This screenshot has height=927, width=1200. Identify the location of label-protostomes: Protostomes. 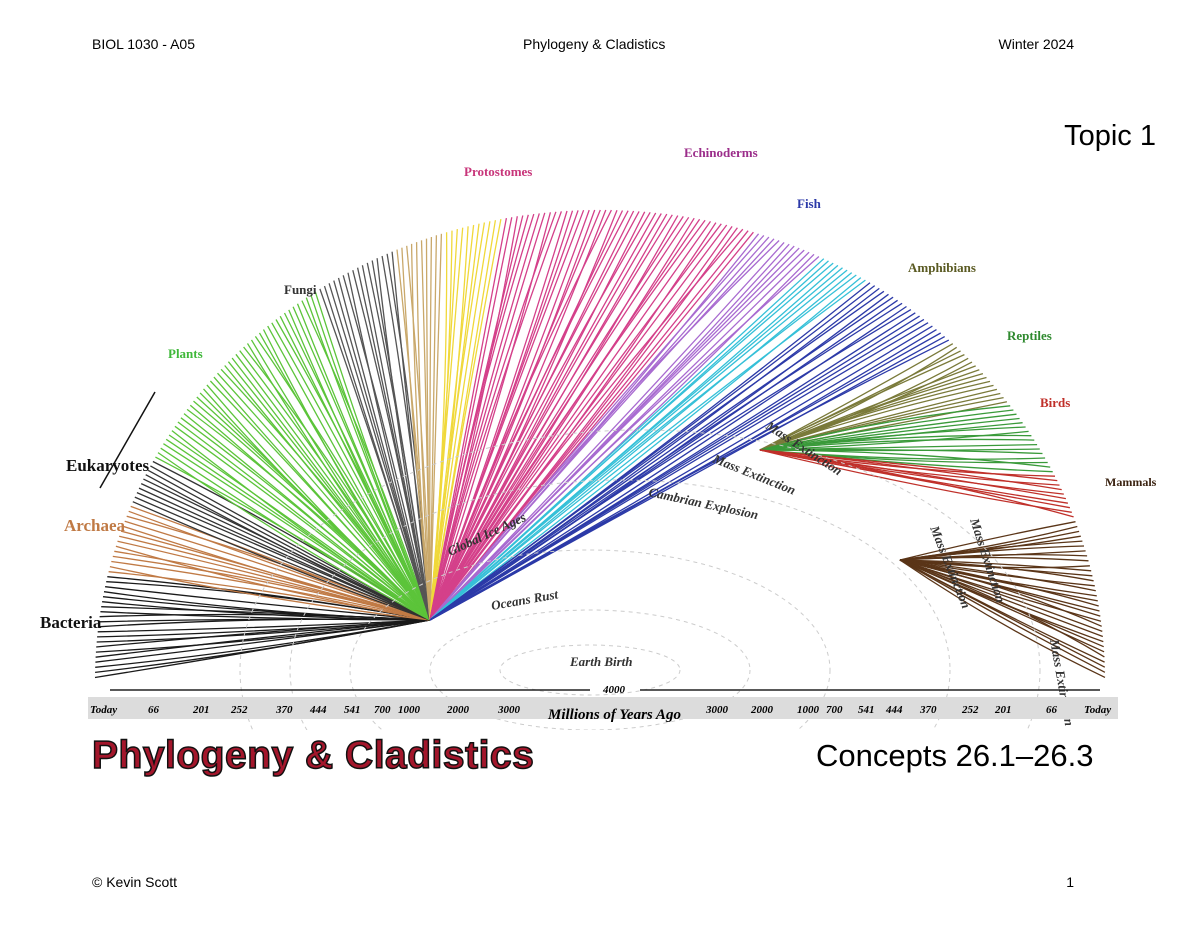
(498, 171).